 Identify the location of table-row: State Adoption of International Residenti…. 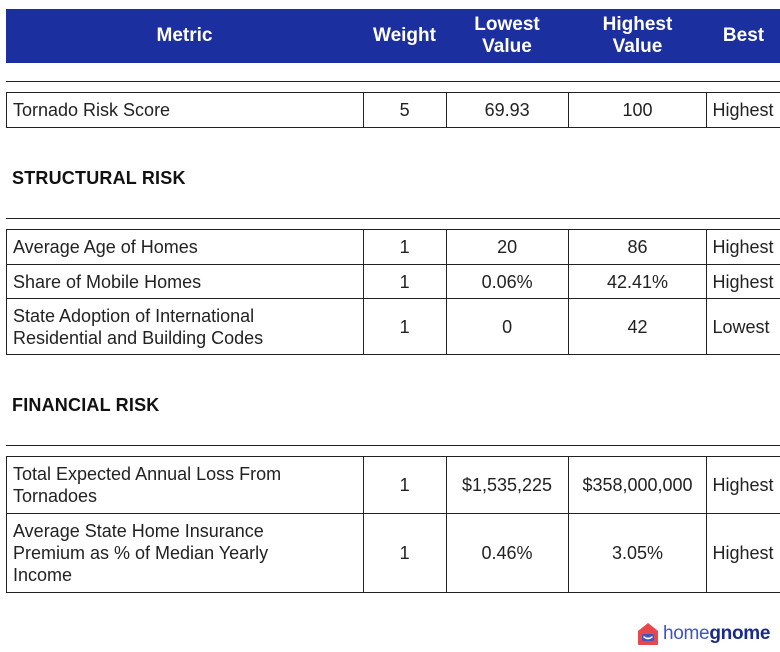
(393, 326).